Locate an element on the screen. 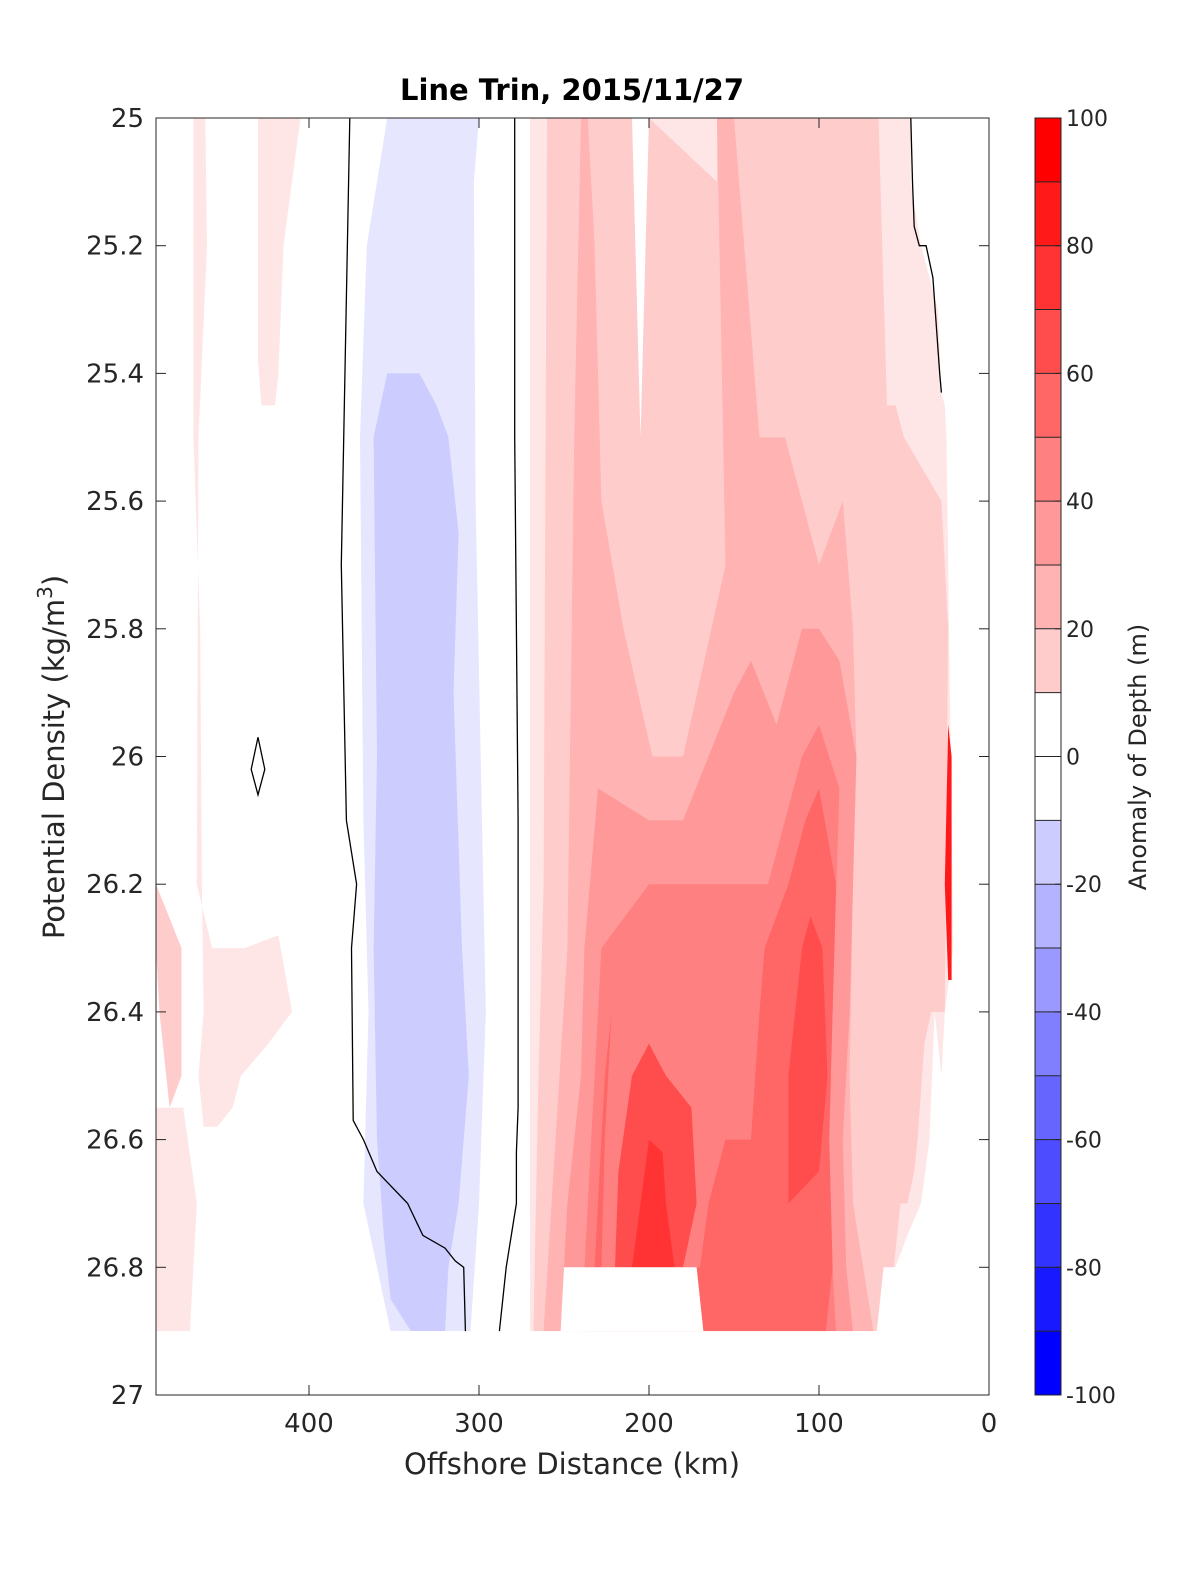 This screenshot has width=1200, height=1575. colorbar-tick-label-10: -100 is located at coordinates (1091, 1396).